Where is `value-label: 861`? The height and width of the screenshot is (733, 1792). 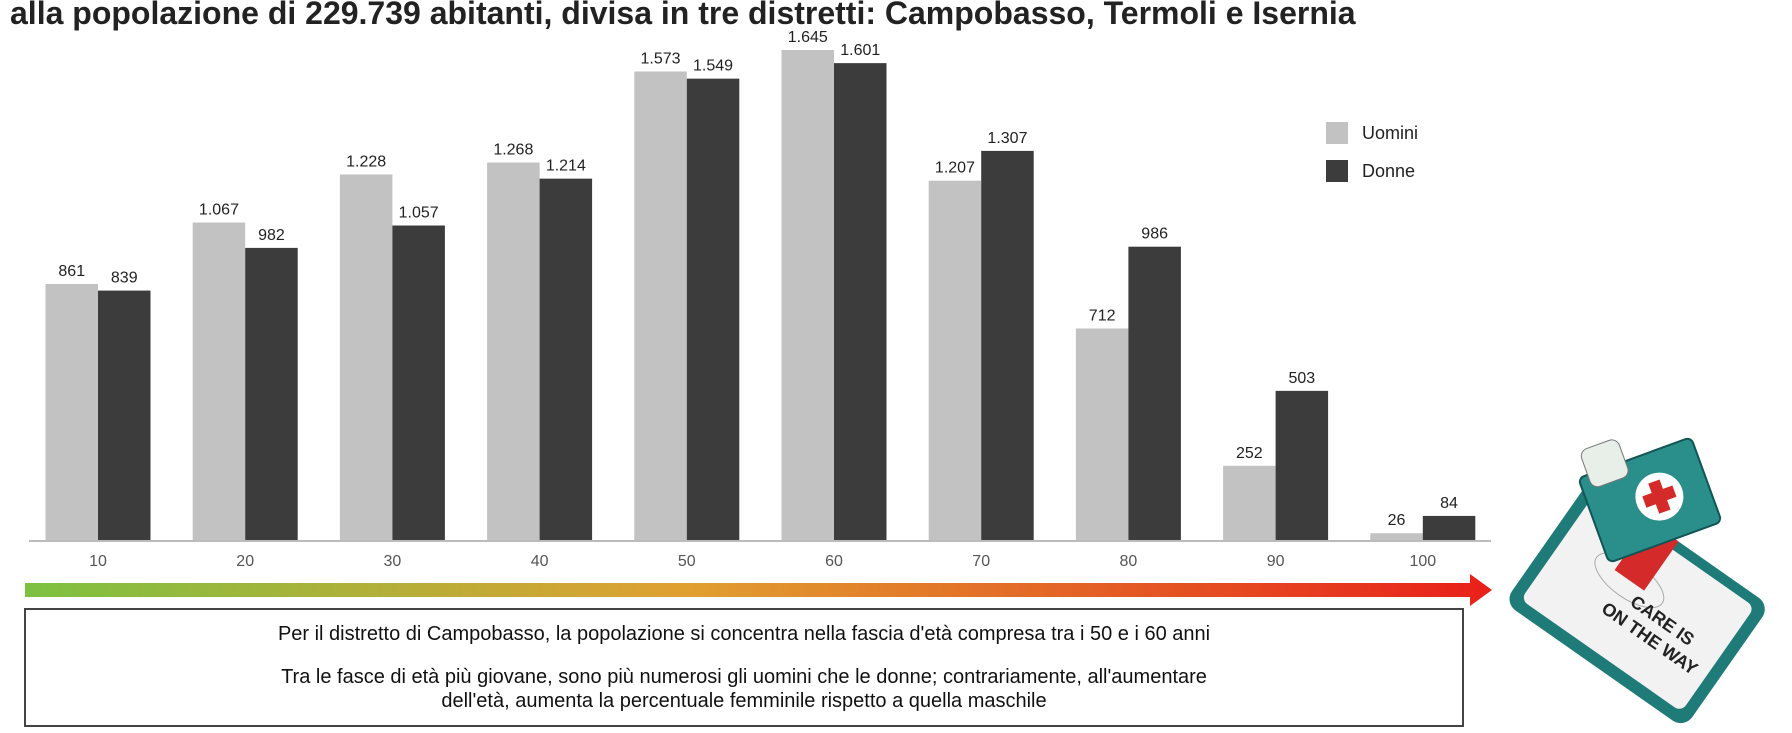 value-label: 861 is located at coordinates (71, 271).